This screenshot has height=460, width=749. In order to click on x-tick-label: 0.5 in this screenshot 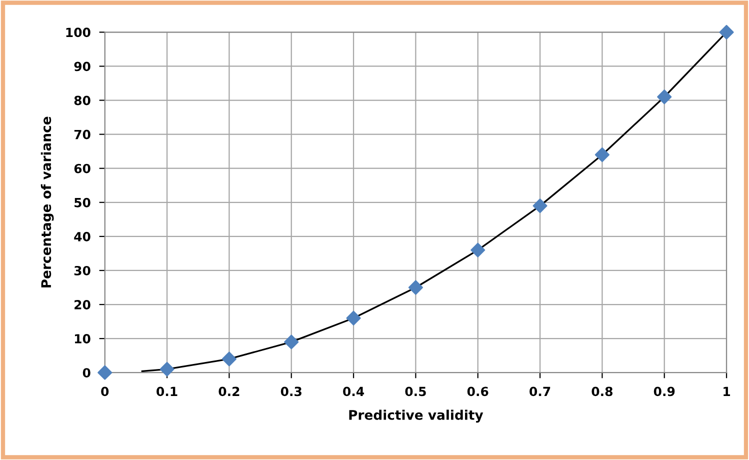, I will do `click(415, 391)`.